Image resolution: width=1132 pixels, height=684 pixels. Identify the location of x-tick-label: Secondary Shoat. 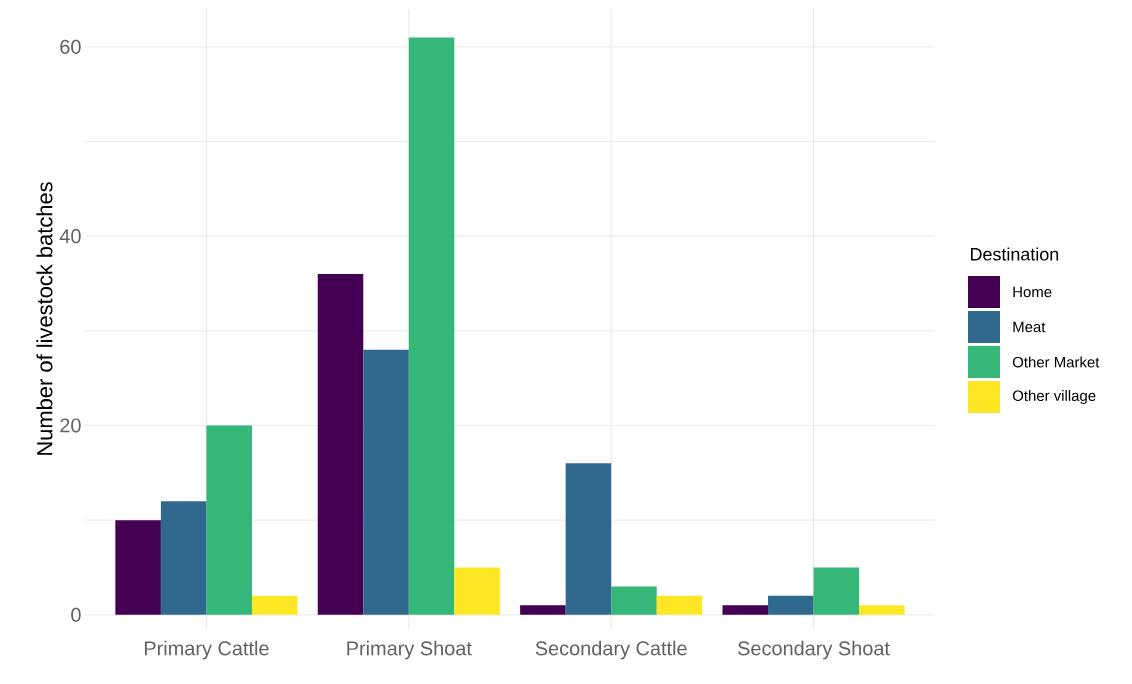
(814, 650).